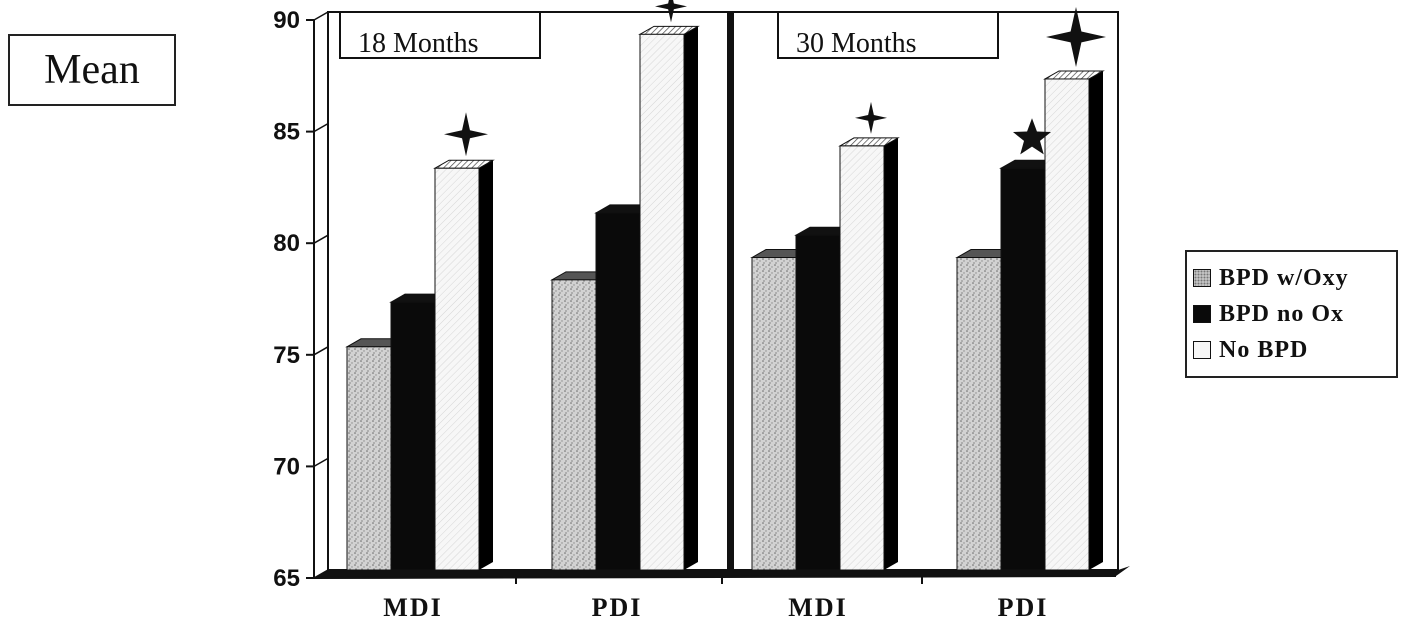  Describe the element at coordinates (286, 243) in the screenshot. I see `y-tick-label: 80` at that location.